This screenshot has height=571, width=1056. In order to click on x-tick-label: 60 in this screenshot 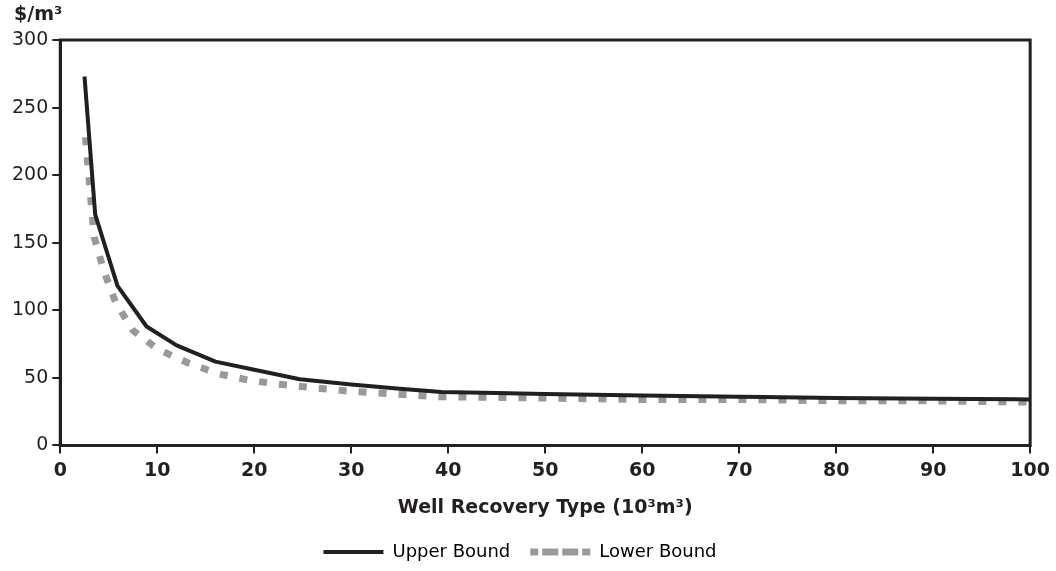, I will do `click(642, 468)`.